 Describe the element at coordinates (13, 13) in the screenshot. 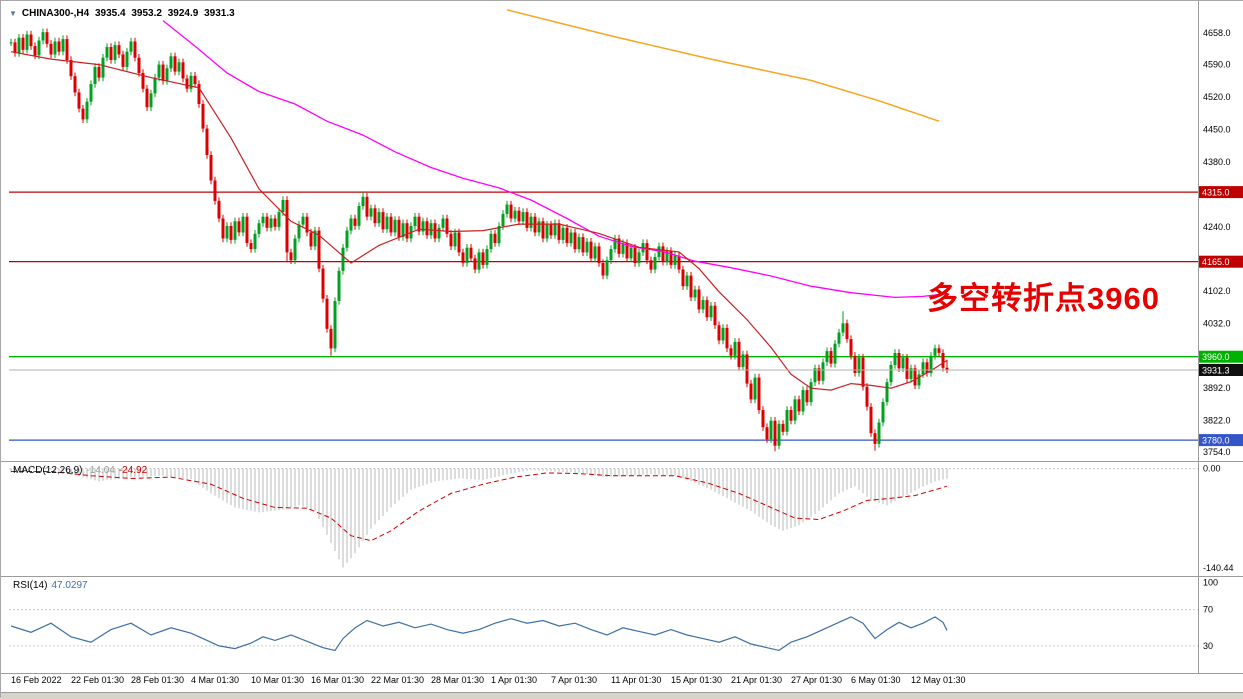

I see `collapse-arrow-icon: ▼` at that location.